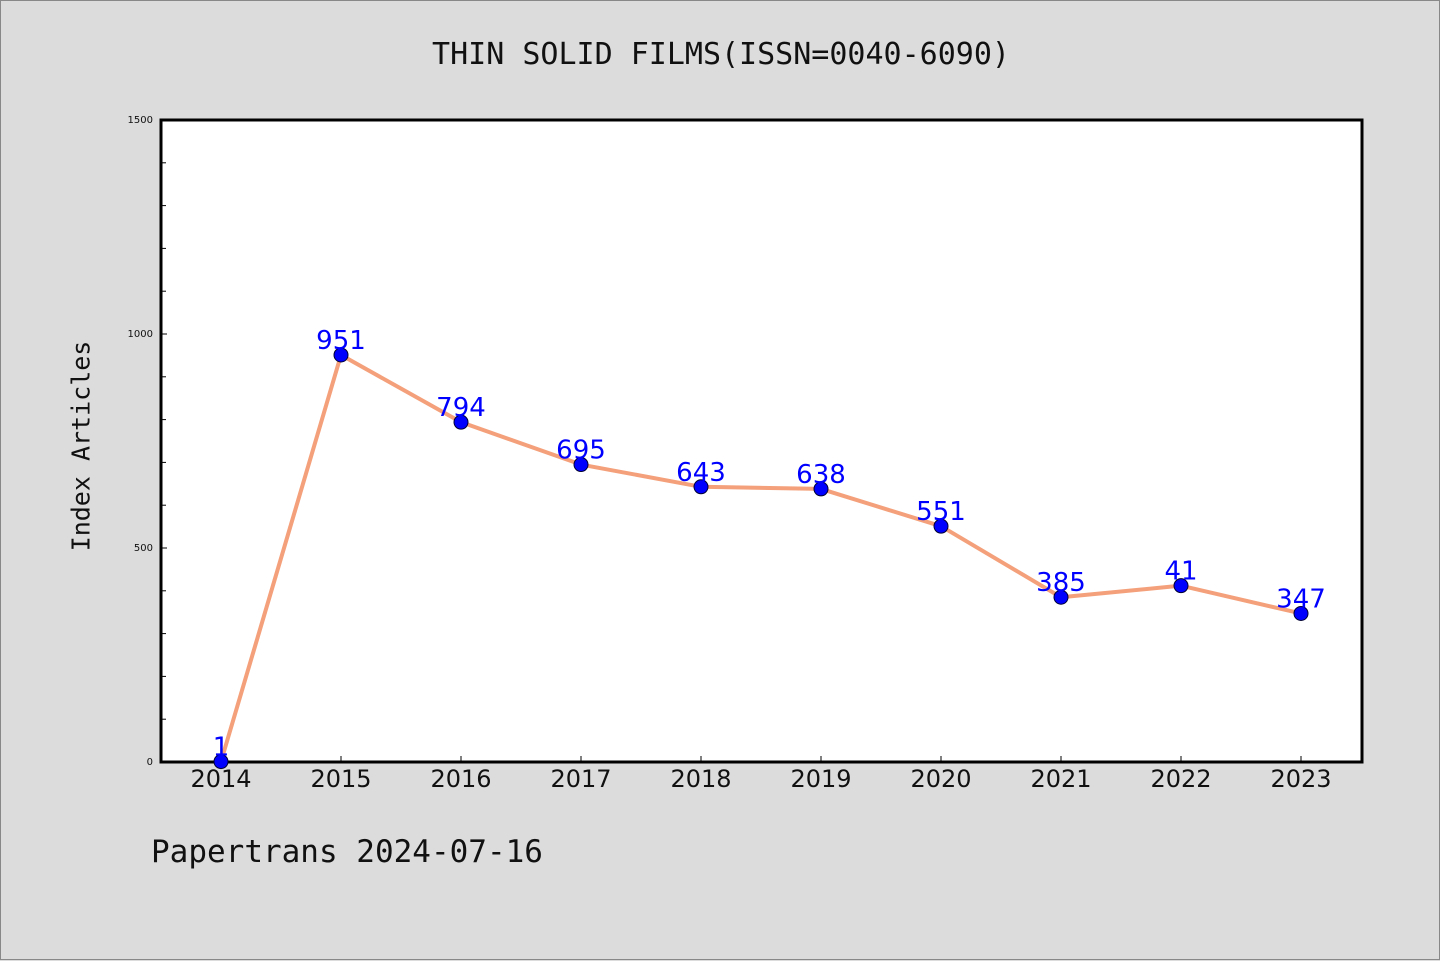 The height and width of the screenshot is (961, 1440). Describe the element at coordinates (721, 54) in the screenshot. I see `chart-title: THIN SOLID FILMS(ISSN=0040-6090)` at that location.